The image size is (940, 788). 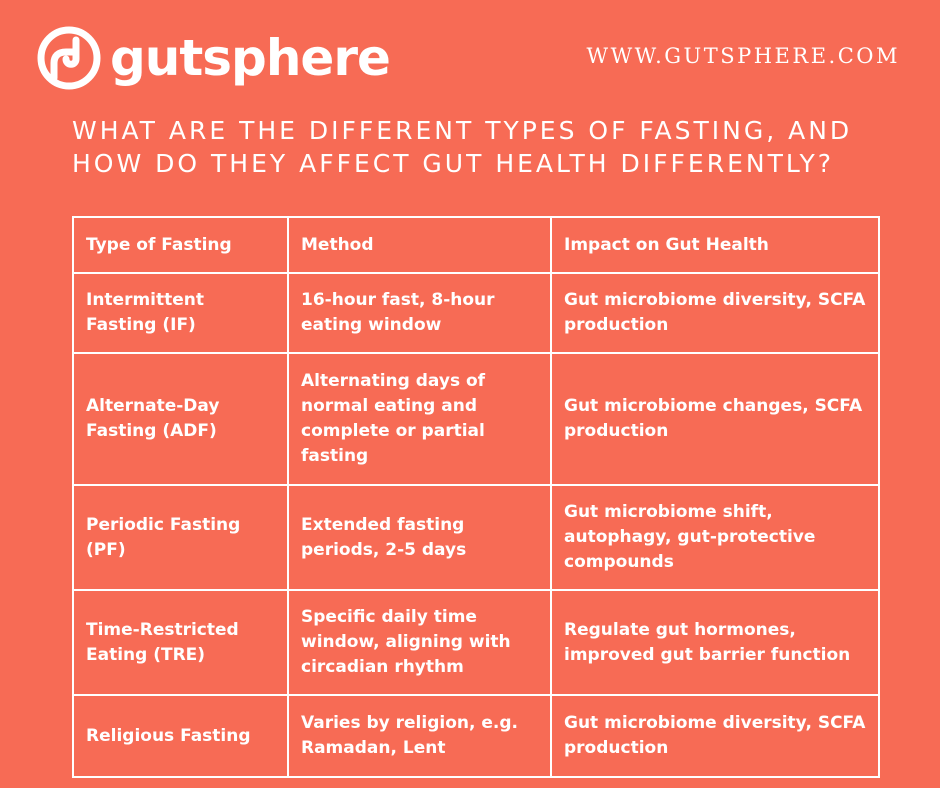 What do you see at coordinates (743, 56) in the screenshot?
I see `website-url: WWW.GUTSPHERE.COM` at bounding box center [743, 56].